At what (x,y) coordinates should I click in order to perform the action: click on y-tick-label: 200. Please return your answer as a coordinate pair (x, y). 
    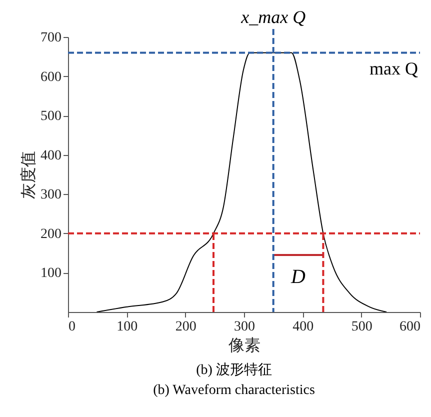
    Looking at the image, I should click on (51, 234).